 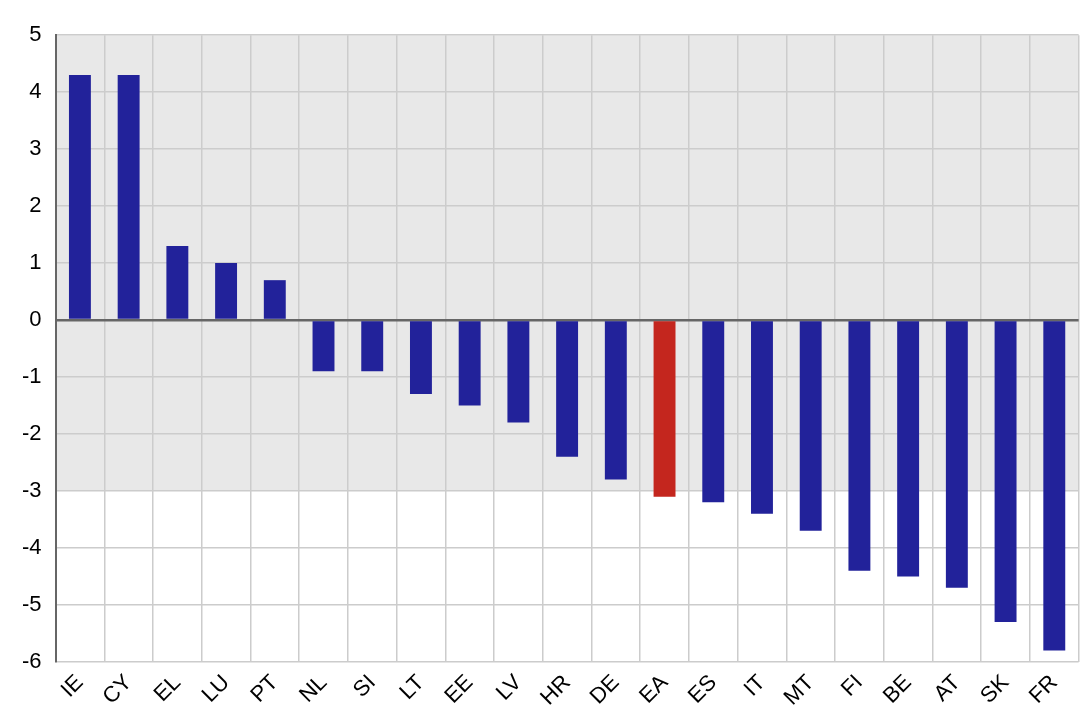 I want to click on x-tick-label: EA, so click(x=653, y=688).